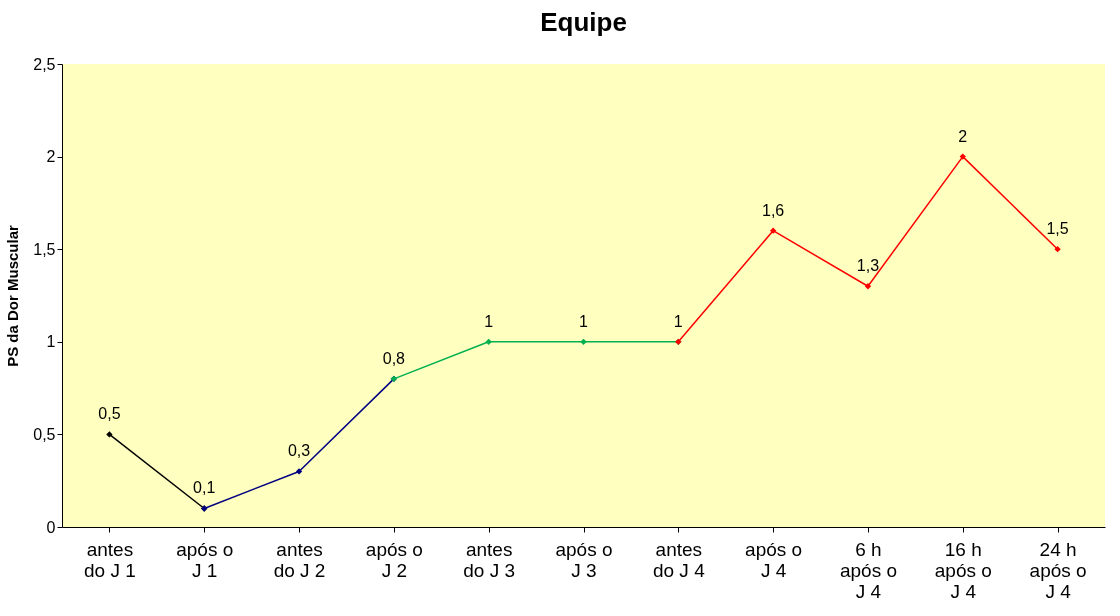  What do you see at coordinates (205, 559) in the screenshot?
I see `x-tick-label: após o J 1` at bounding box center [205, 559].